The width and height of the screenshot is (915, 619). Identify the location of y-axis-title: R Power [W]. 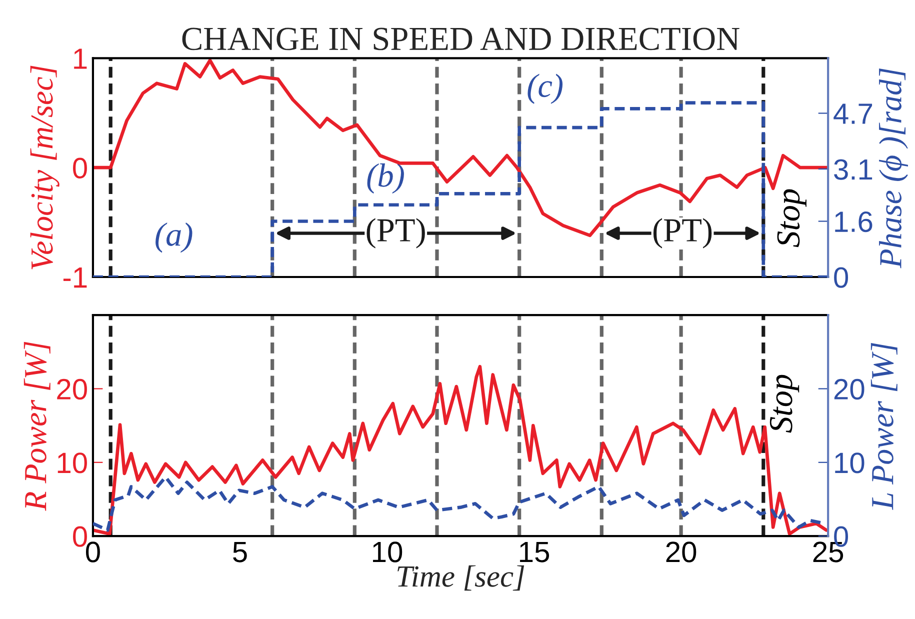
(37, 426).